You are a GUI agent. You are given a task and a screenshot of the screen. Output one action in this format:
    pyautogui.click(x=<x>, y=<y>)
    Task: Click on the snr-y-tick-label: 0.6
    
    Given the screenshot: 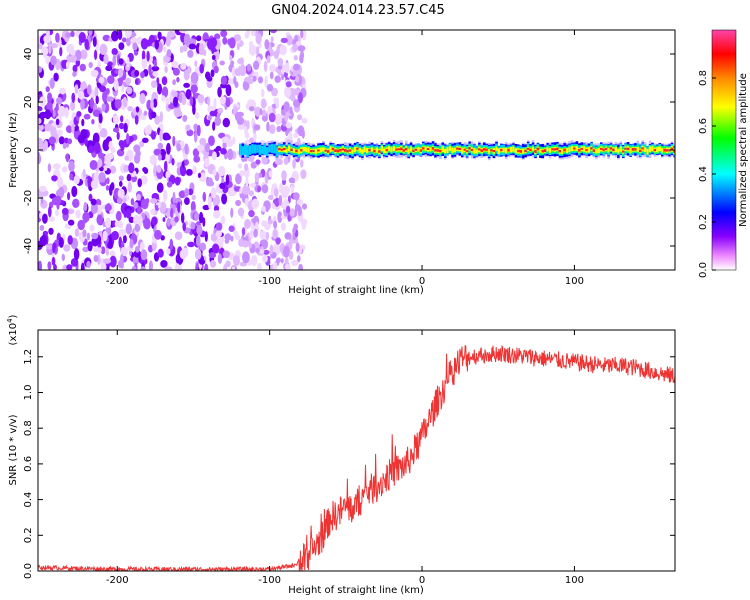 What is the action you would take?
    pyautogui.click(x=28, y=464)
    